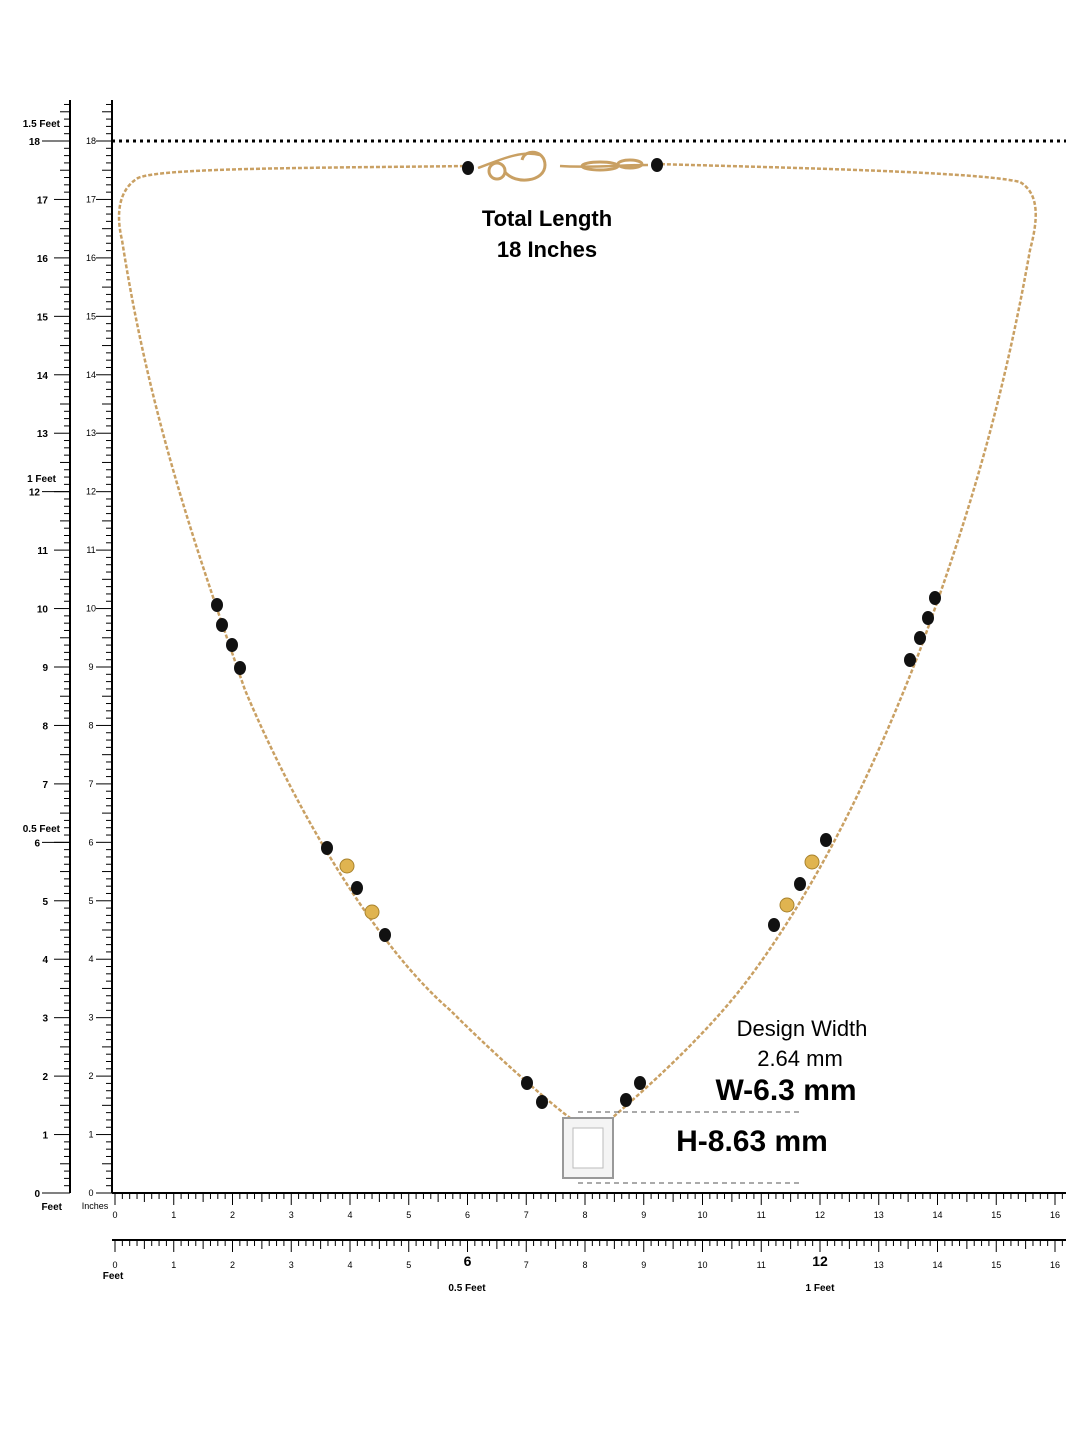 This screenshot has width=1080, height=1445. Describe the element at coordinates (42, 124) in the screenshot. I see `feet-mark: 1.5 Feet` at that location.